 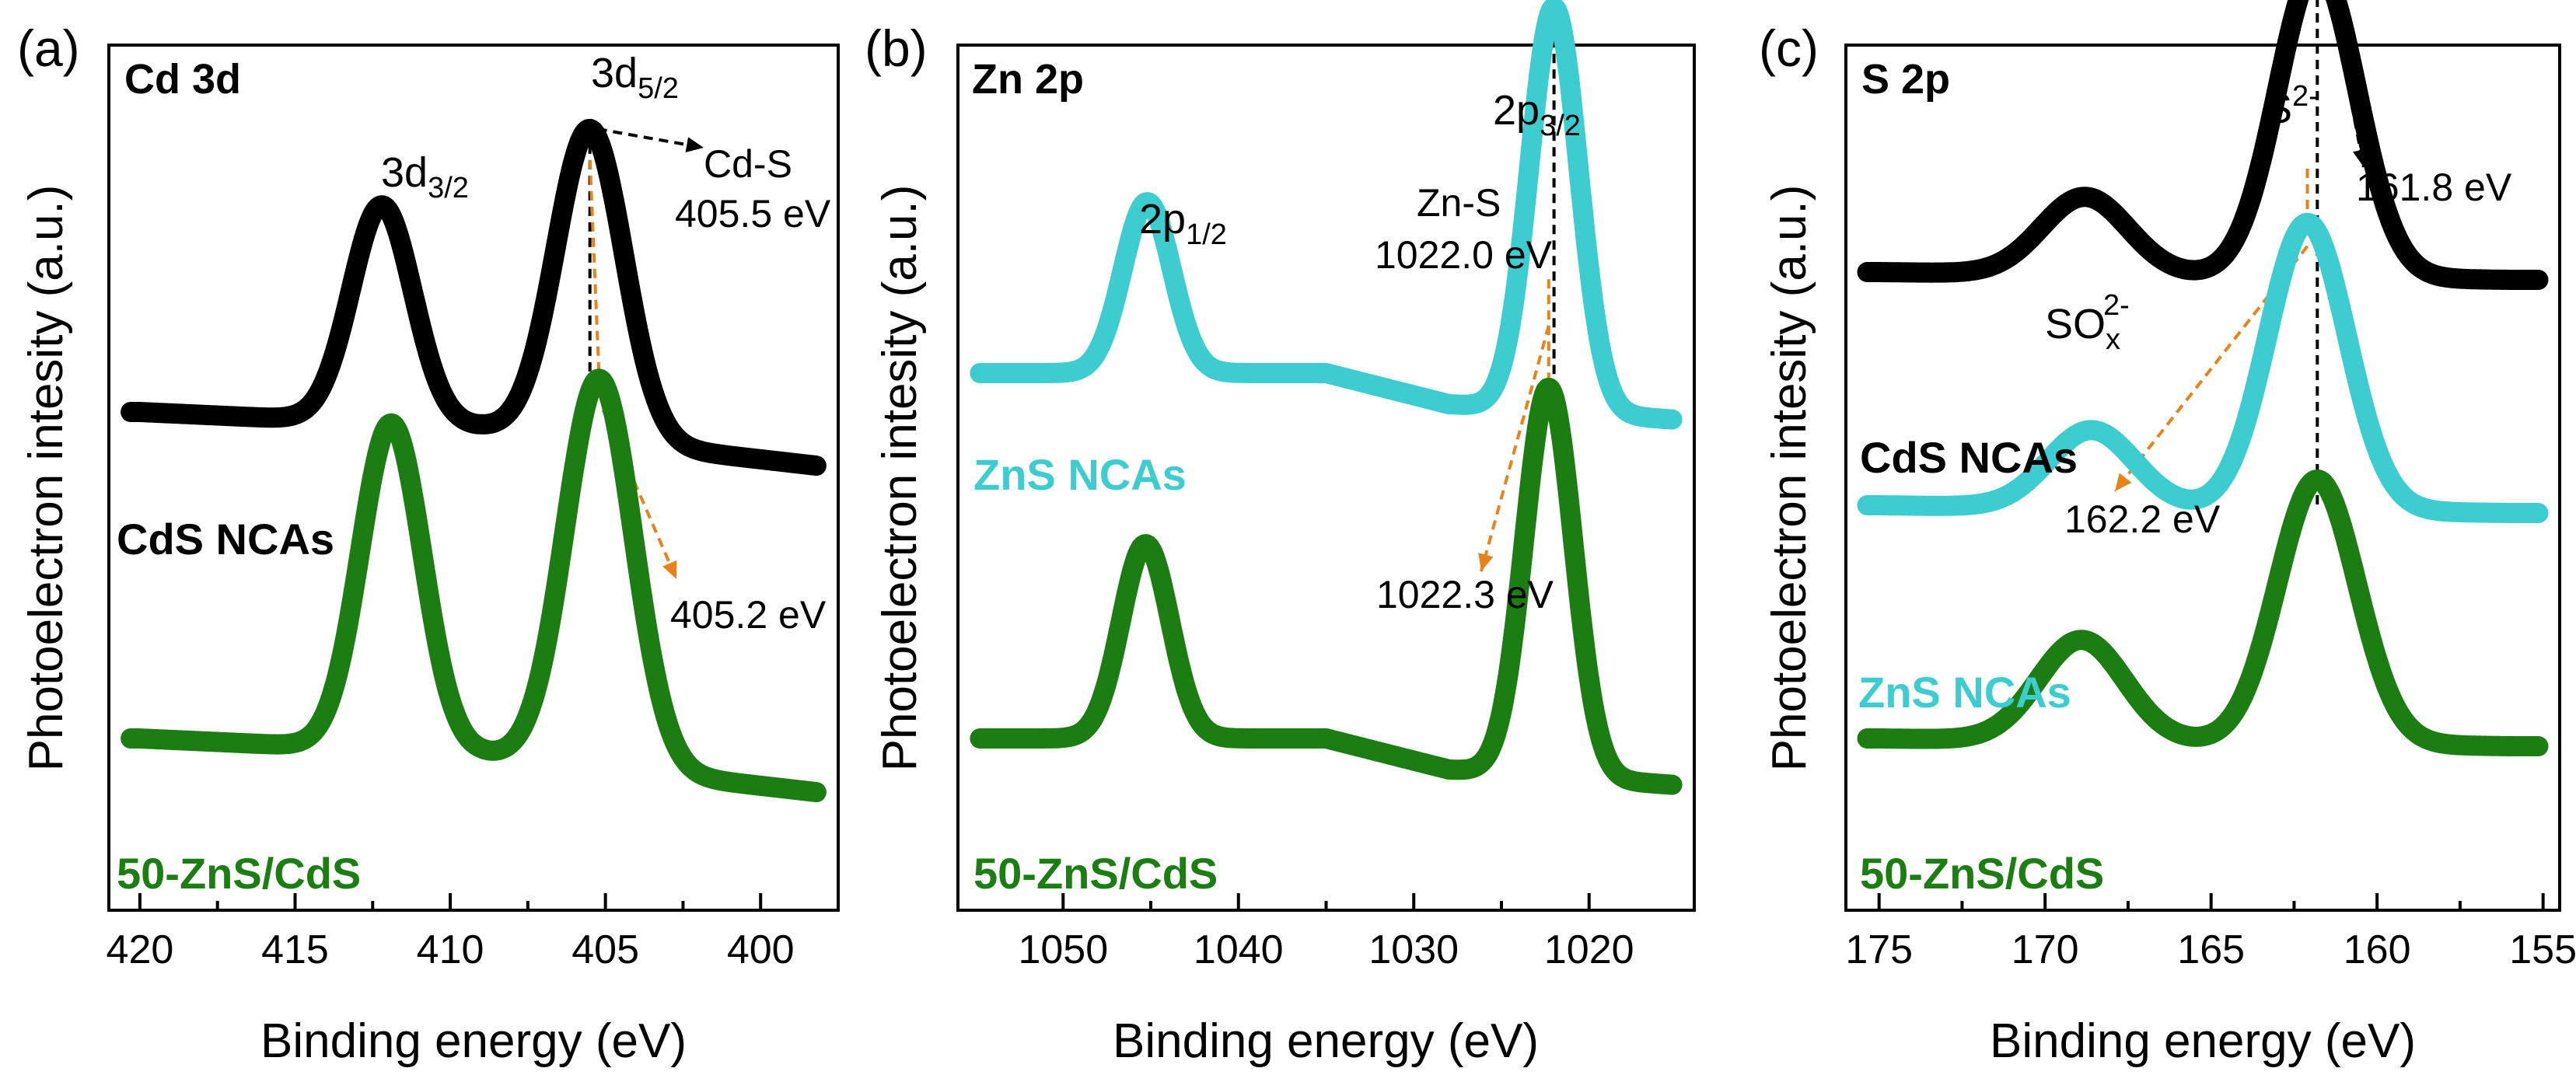 What do you see at coordinates (605, 949) in the screenshot?
I see `x-tick-label: 405` at bounding box center [605, 949].